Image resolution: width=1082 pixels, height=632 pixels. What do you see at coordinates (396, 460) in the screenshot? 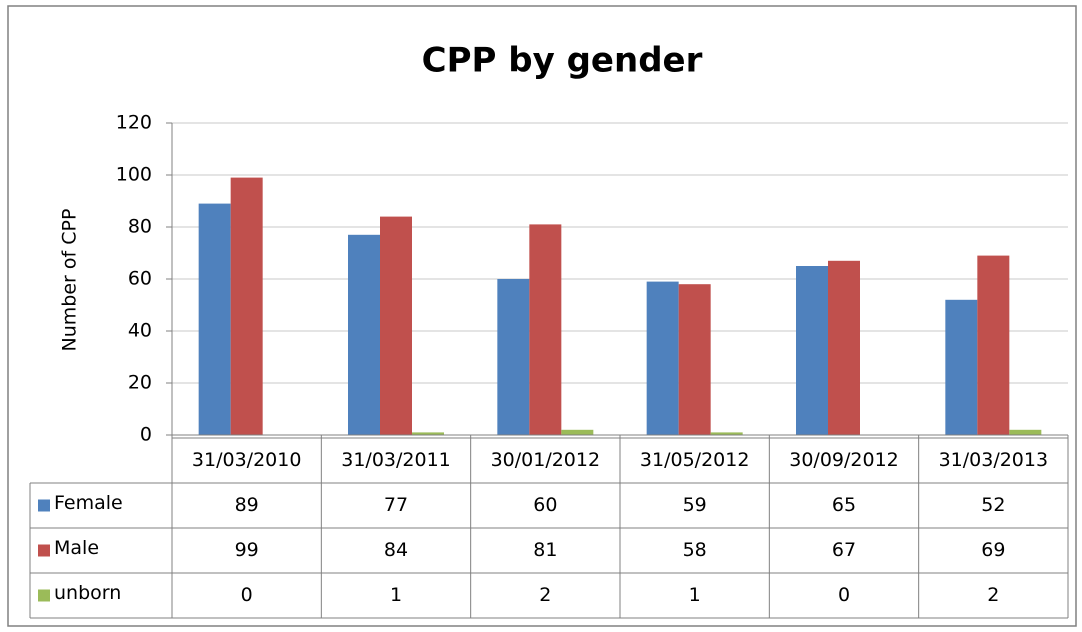
I see `x-tick-label: 31/03/2011` at bounding box center [396, 460].